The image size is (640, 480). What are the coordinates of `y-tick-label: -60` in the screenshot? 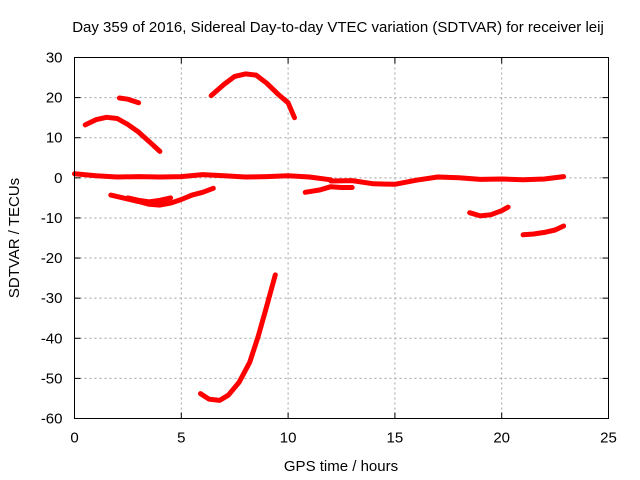 It's located at (52, 419).